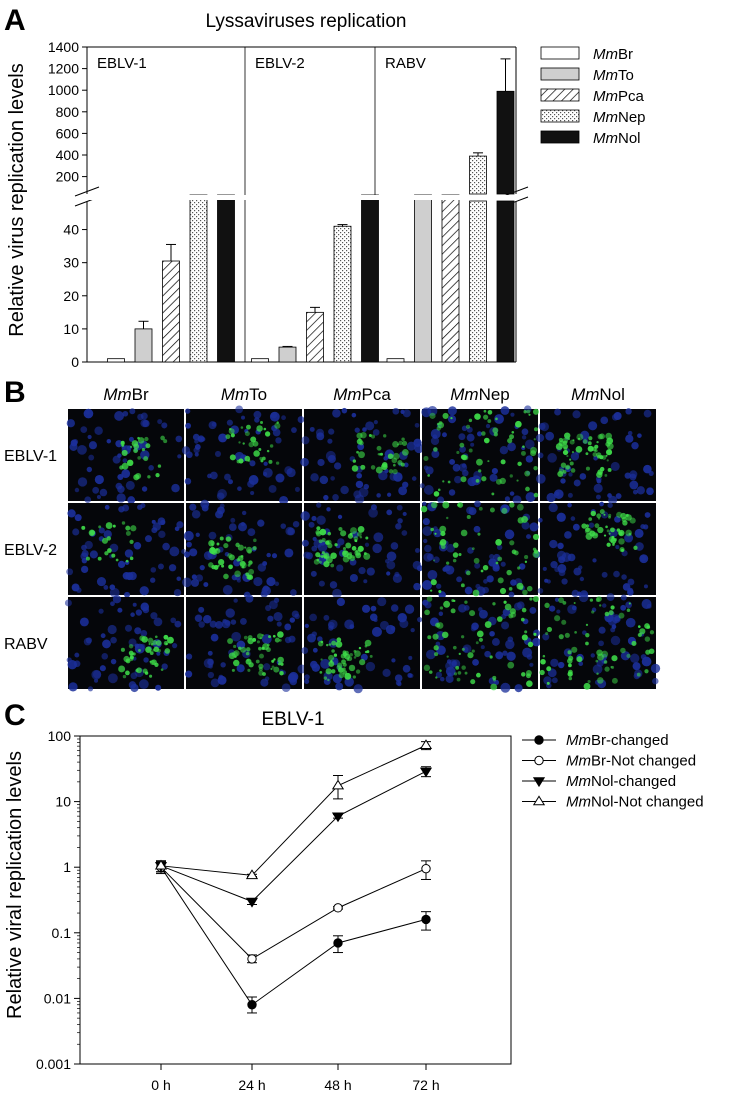 The image size is (730, 1098). What do you see at coordinates (306, 21) in the screenshot?
I see `panel-a-title: Lyssaviruses replication` at bounding box center [306, 21].